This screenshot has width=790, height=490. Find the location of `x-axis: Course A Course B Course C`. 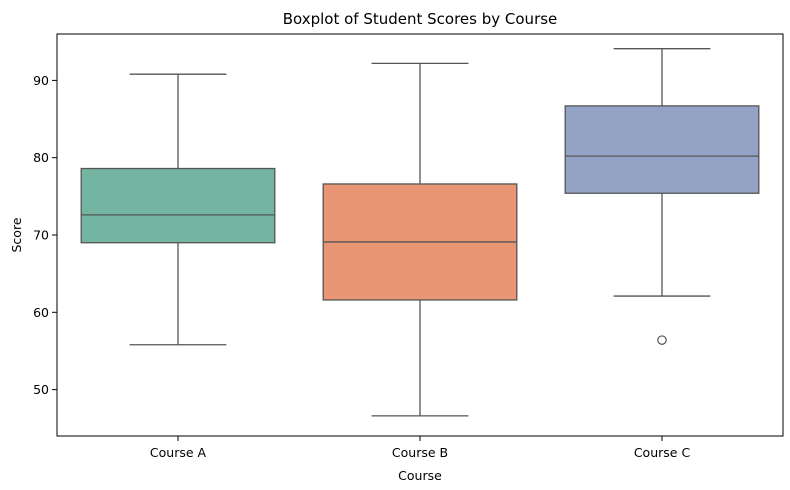

x-axis: Course A Course B Course C is located at coordinates (420, 448).